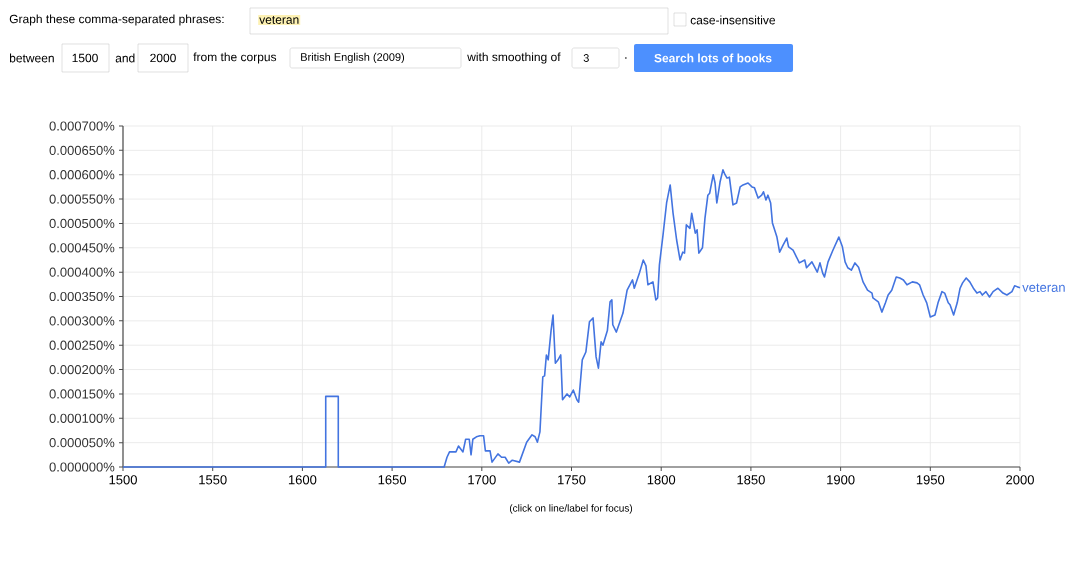  Describe the element at coordinates (661, 480) in the screenshot. I see `x-tick-label: 1800` at that location.